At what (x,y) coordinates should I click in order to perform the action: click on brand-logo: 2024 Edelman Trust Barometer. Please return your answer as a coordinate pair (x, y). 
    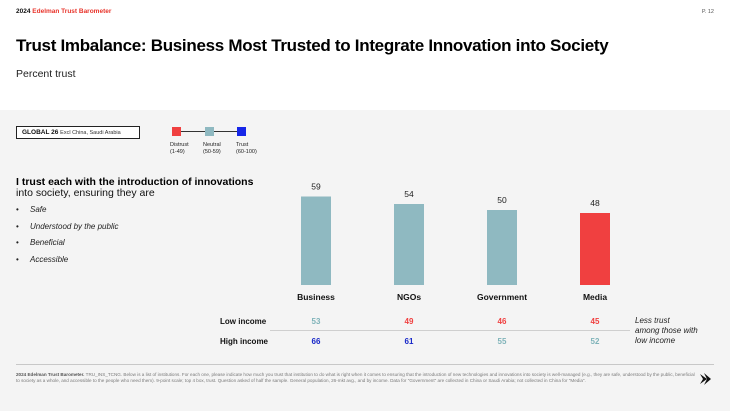
    Looking at the image, I should click on (63, 11).